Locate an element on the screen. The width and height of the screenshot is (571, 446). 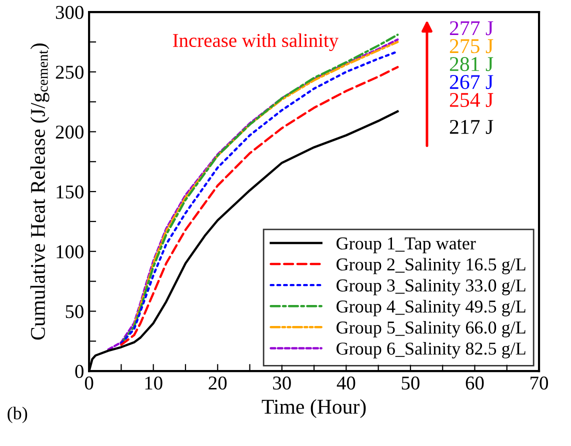
y-tick-label: 150 is located at coordinates (70, 191).